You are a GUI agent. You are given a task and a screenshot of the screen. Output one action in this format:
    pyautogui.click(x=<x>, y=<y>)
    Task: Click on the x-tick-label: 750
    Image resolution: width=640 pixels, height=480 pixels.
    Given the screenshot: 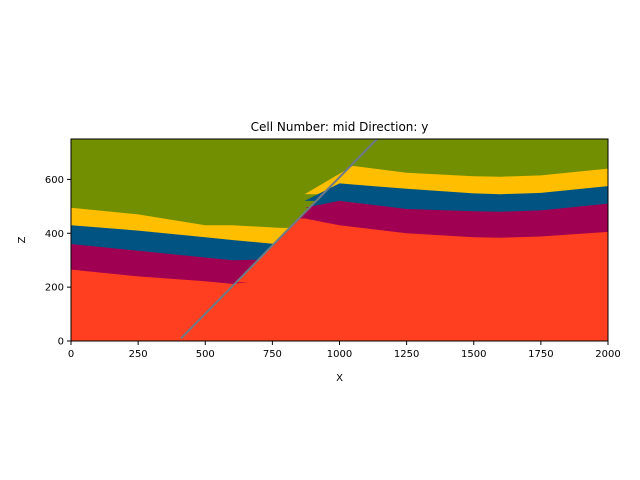 What is the action you would take?
    pyautogui.click(x=272, y=354)
    